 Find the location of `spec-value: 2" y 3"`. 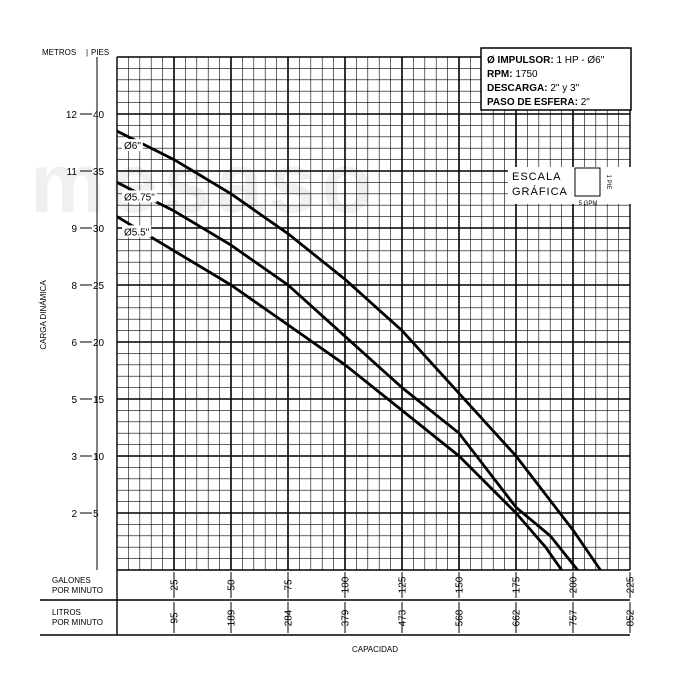

spec-value: 2" y 3" is located at coordinates (564, 88).